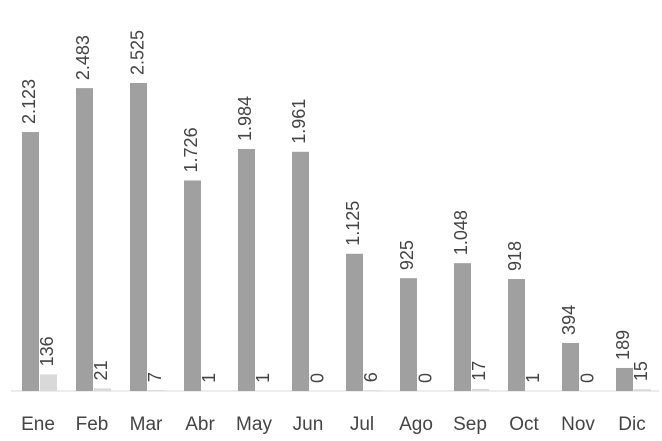  I want to click on x-tick-label: Mar, so click(146, 424).